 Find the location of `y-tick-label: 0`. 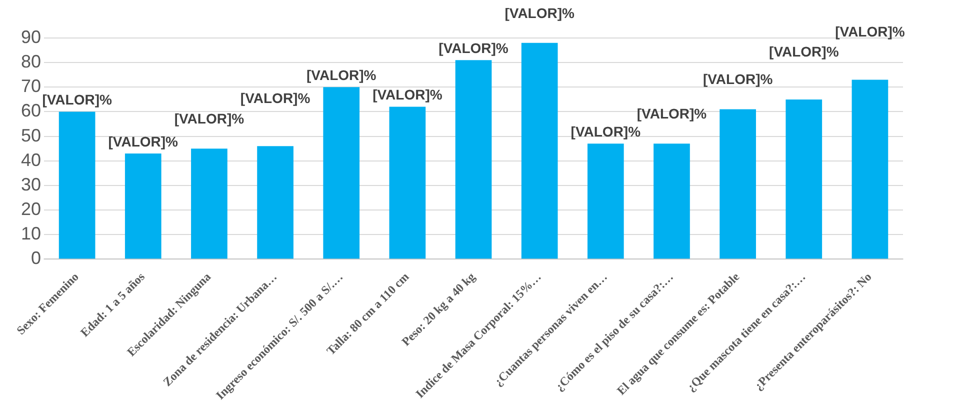

y-tick-label: 0 is located at coordinates (36, 258).